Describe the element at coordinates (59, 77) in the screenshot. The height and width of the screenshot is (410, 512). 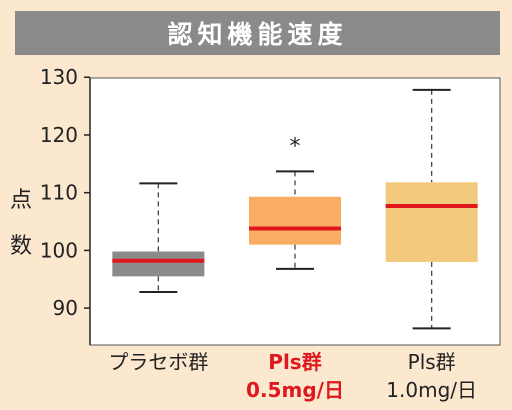
I see `y-tick-label-130: 130` at that location.